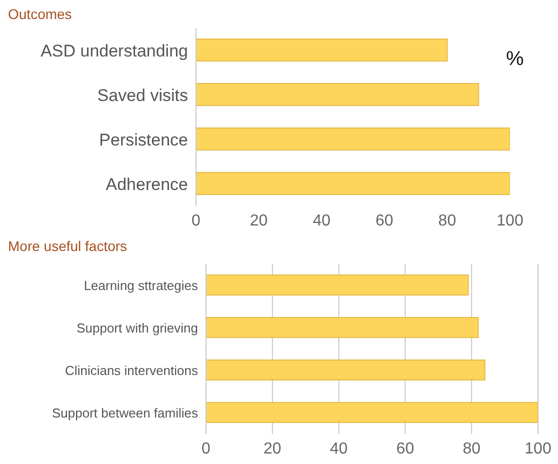  What do you see at coordinates (40, 14) in the screenshot?
I see `text: Outcomes` at bounding box center [40, 14].